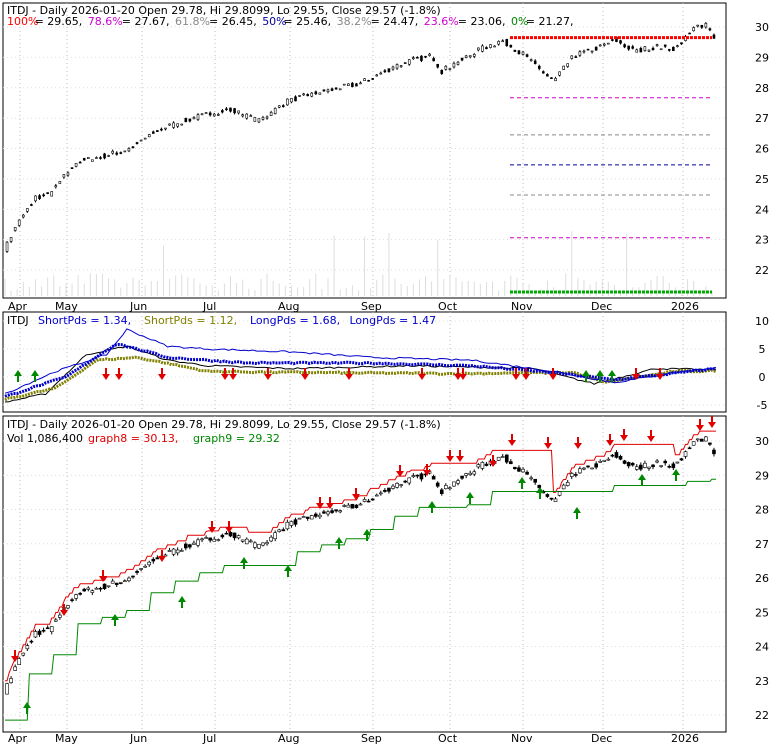  What do you see at coordinates (762, 377) in the screenshot?
I see `osc-axis-tick: 0` at bounding box center [762, 377].